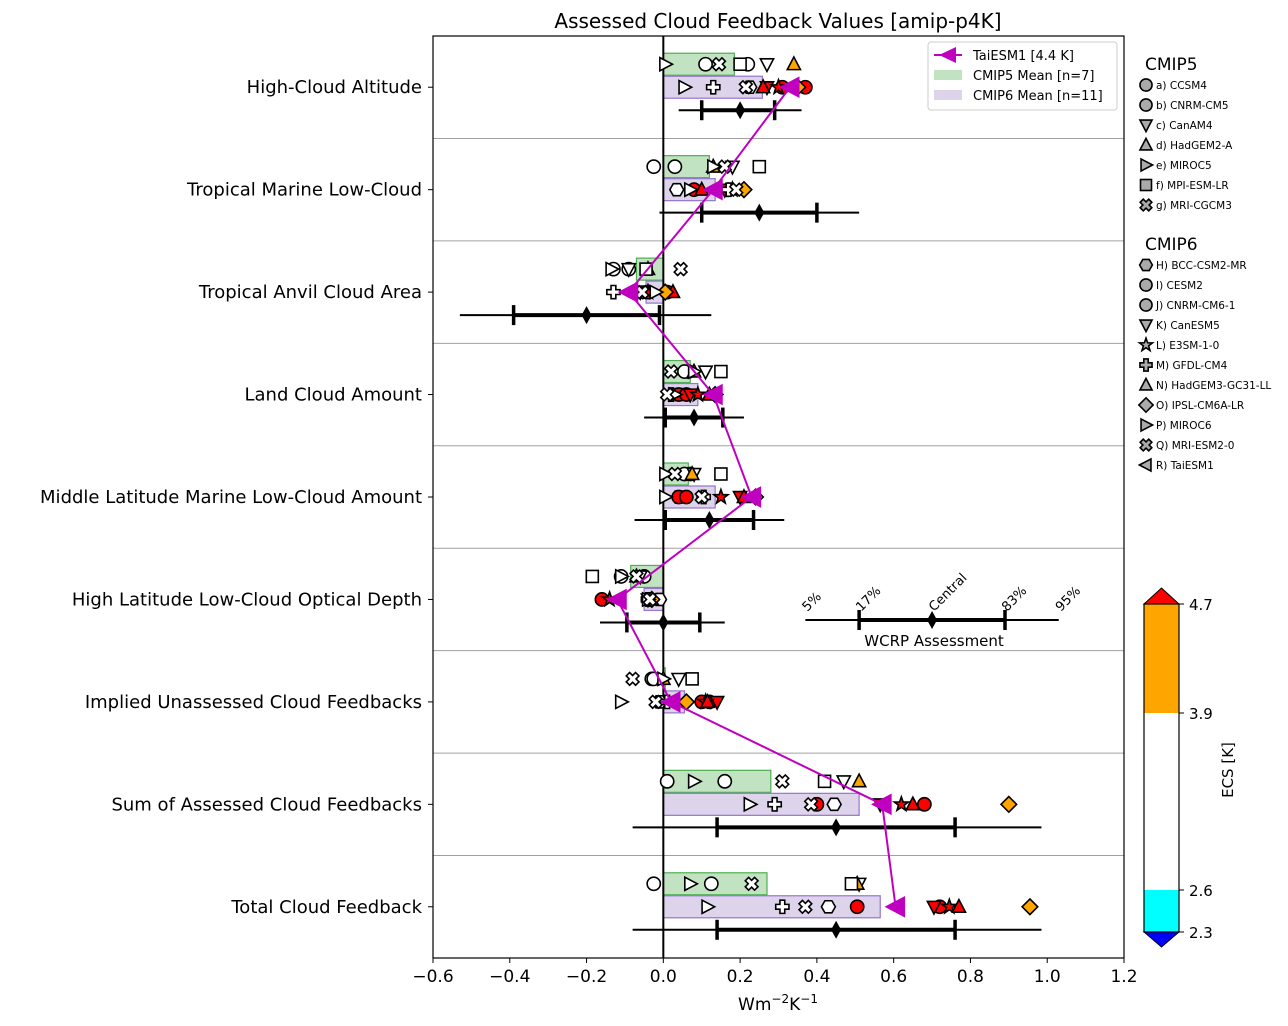  Describe the element at coordinates (1201, 933) in the screenshot. I see `colorbar-tick-label: 2.3` at that location.